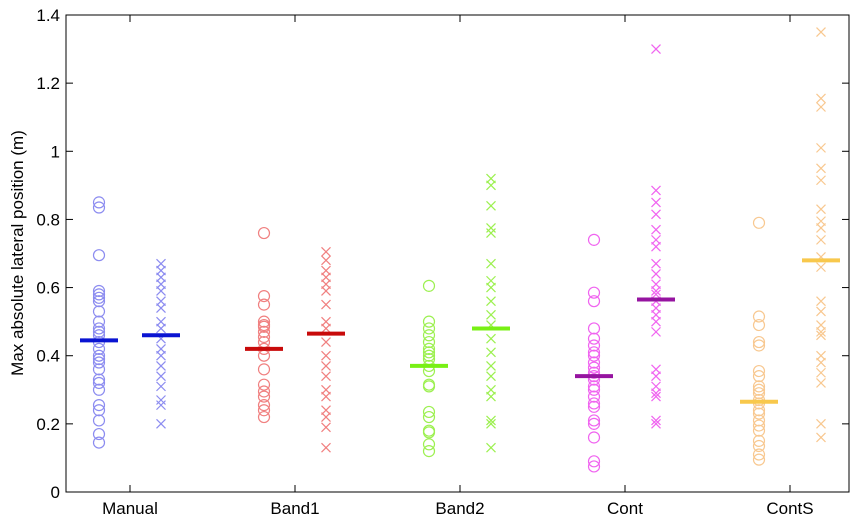  I want to click on x-tick-label: Cont, so click(625, 508).